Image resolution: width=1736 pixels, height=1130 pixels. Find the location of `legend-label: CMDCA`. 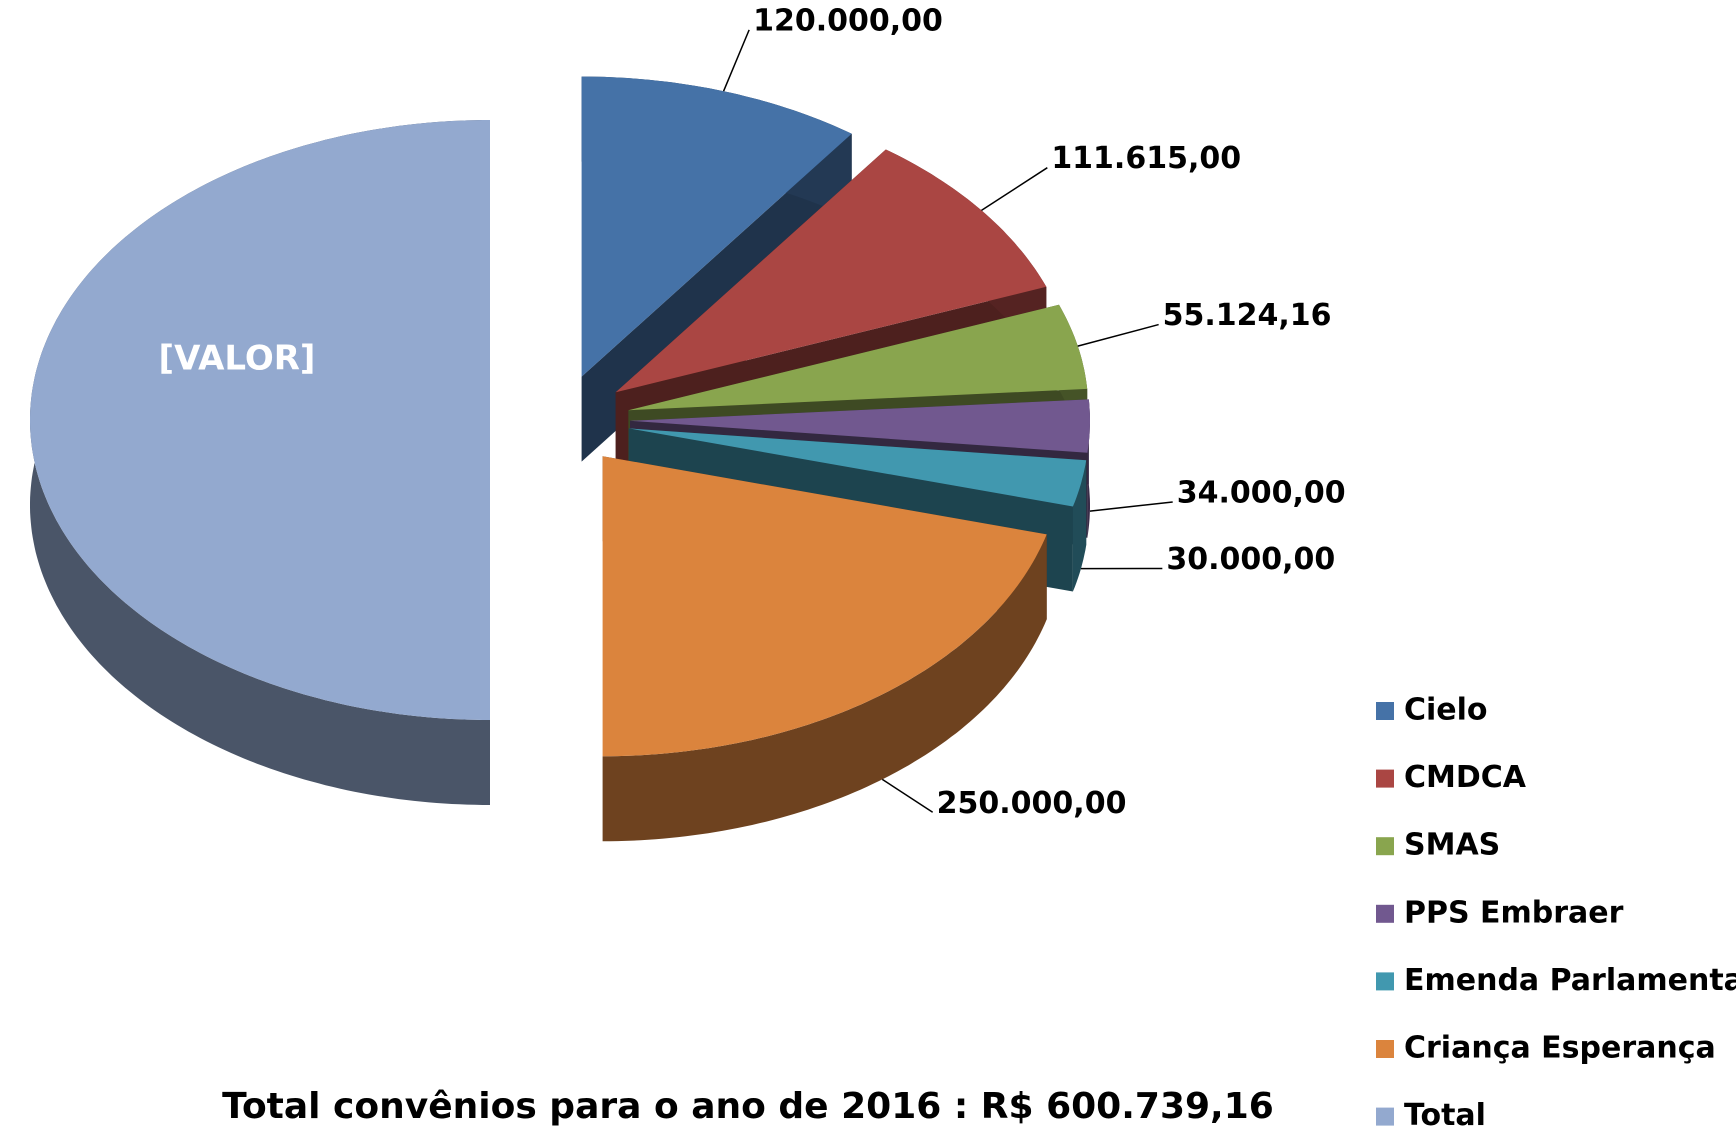

legend-label: CMDCA is located at coordinates (1465, 777).